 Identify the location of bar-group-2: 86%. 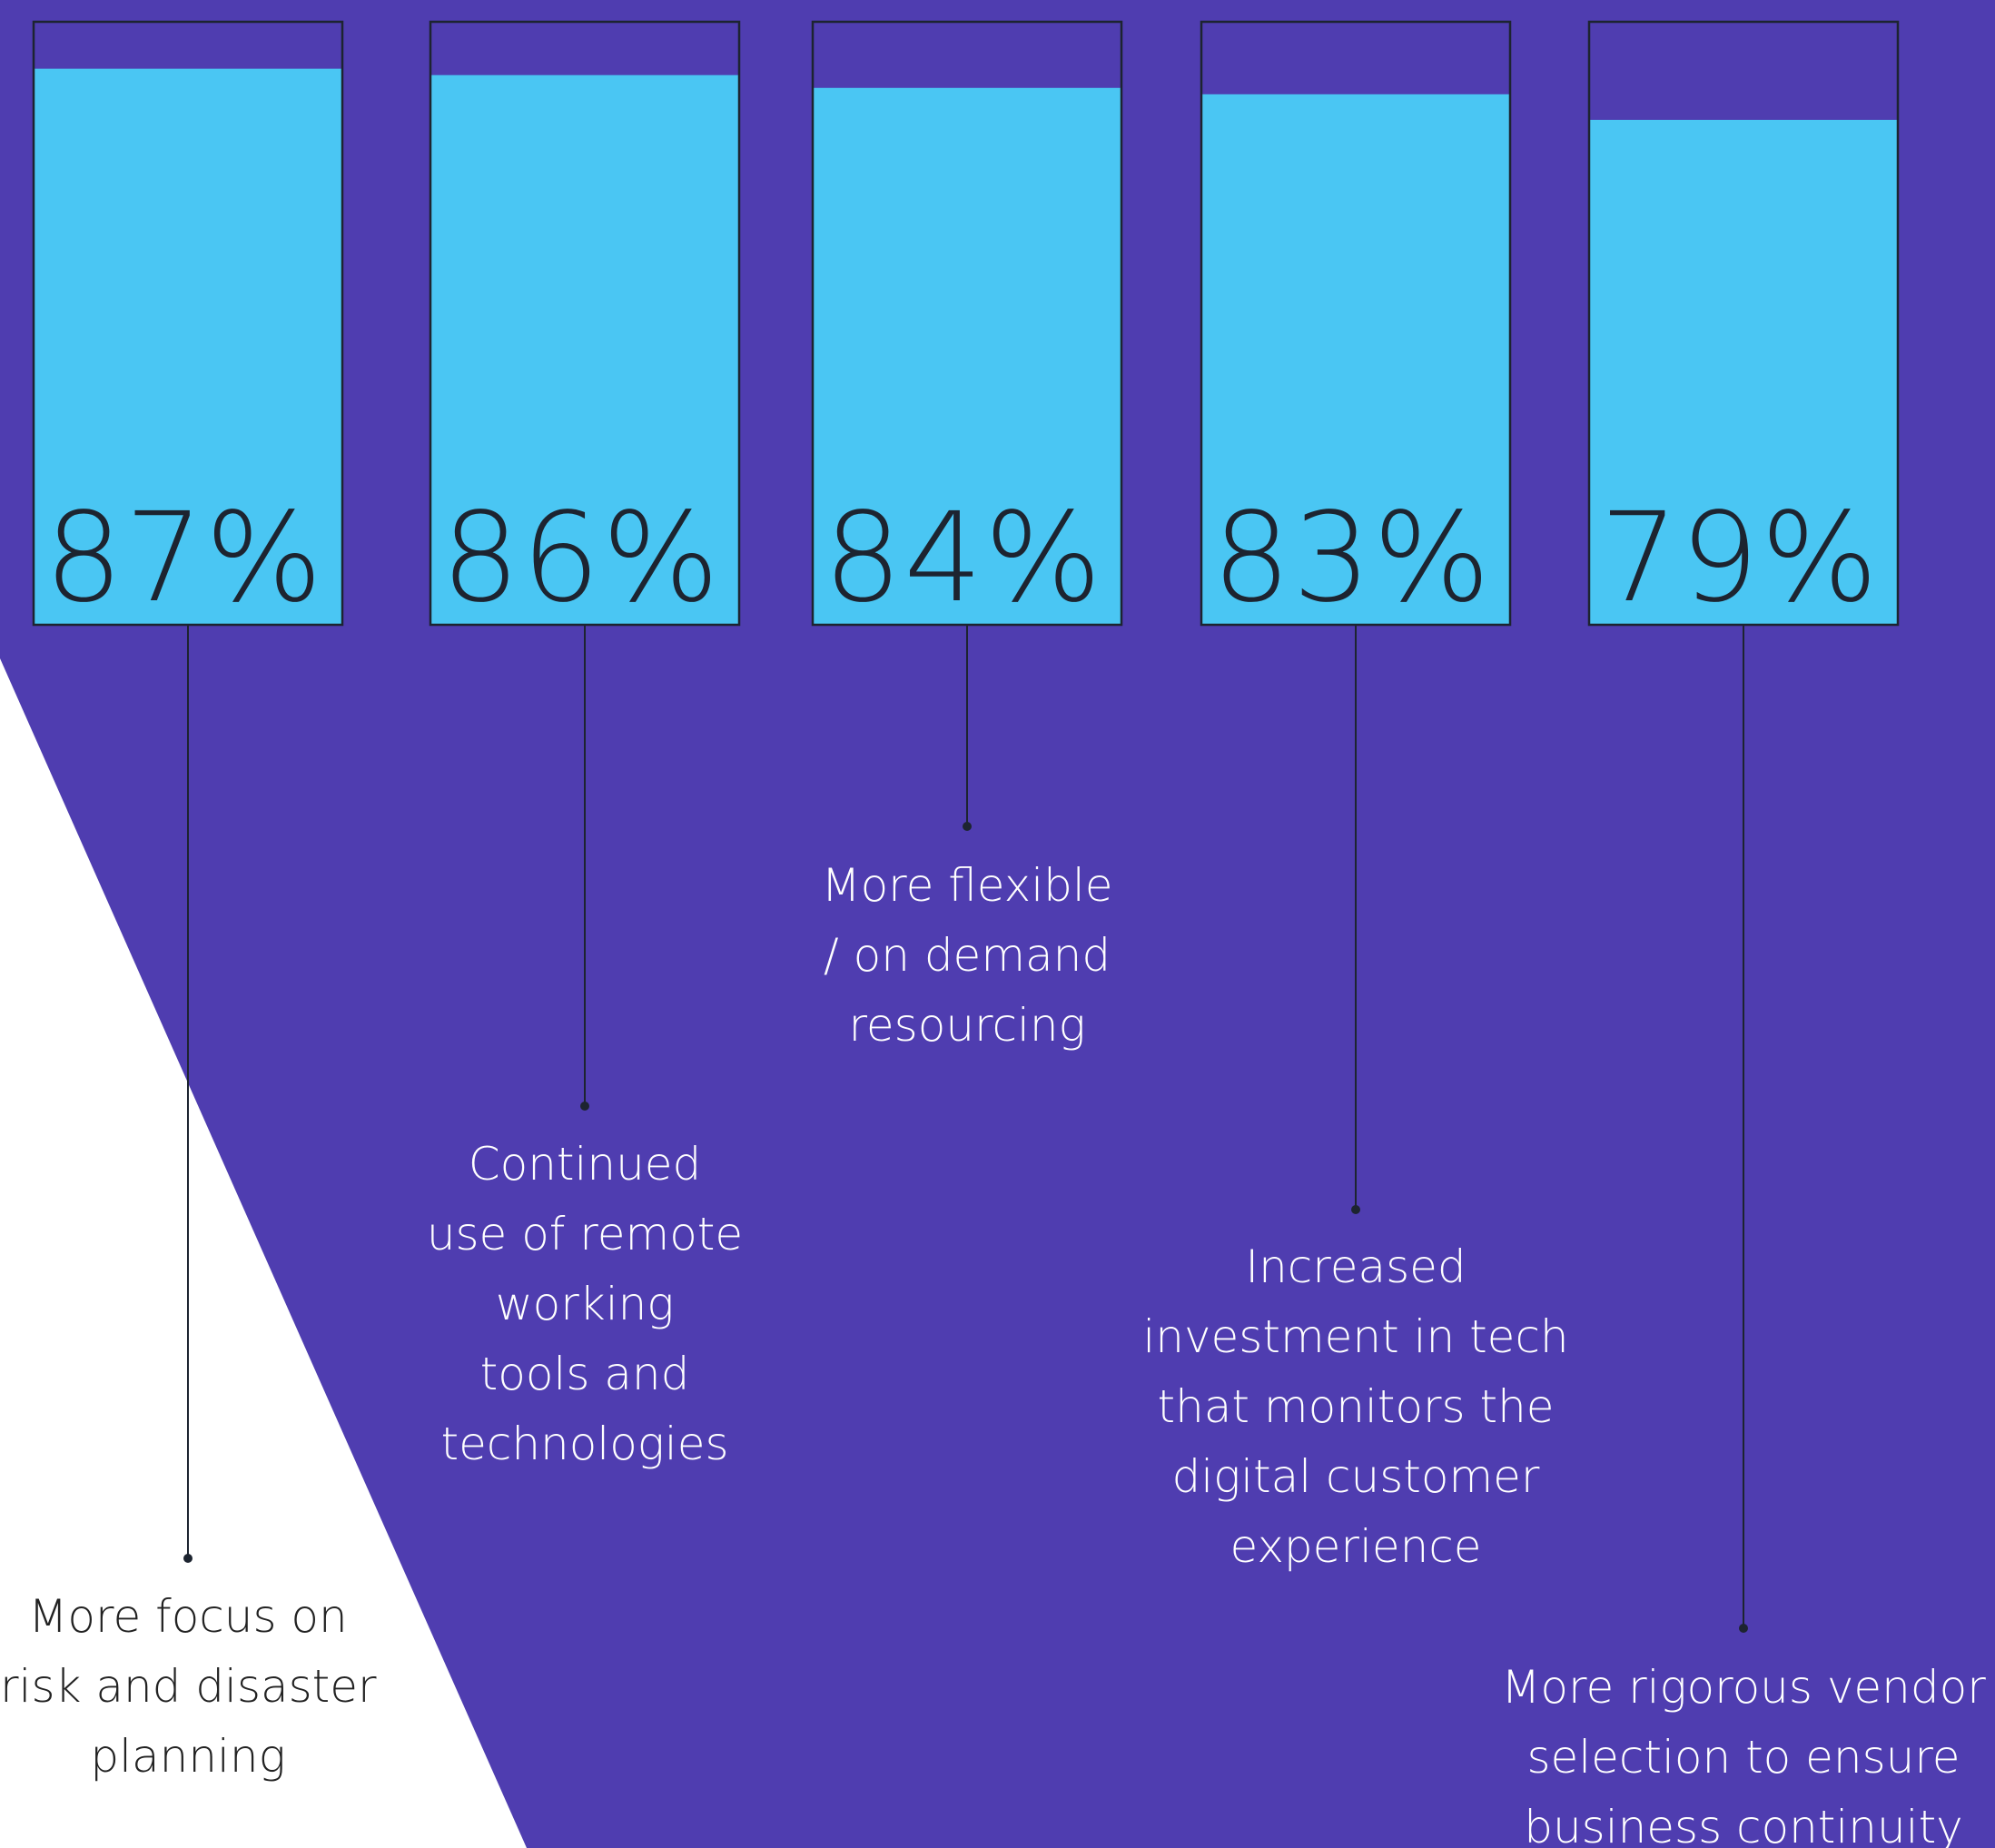
(585, 566).